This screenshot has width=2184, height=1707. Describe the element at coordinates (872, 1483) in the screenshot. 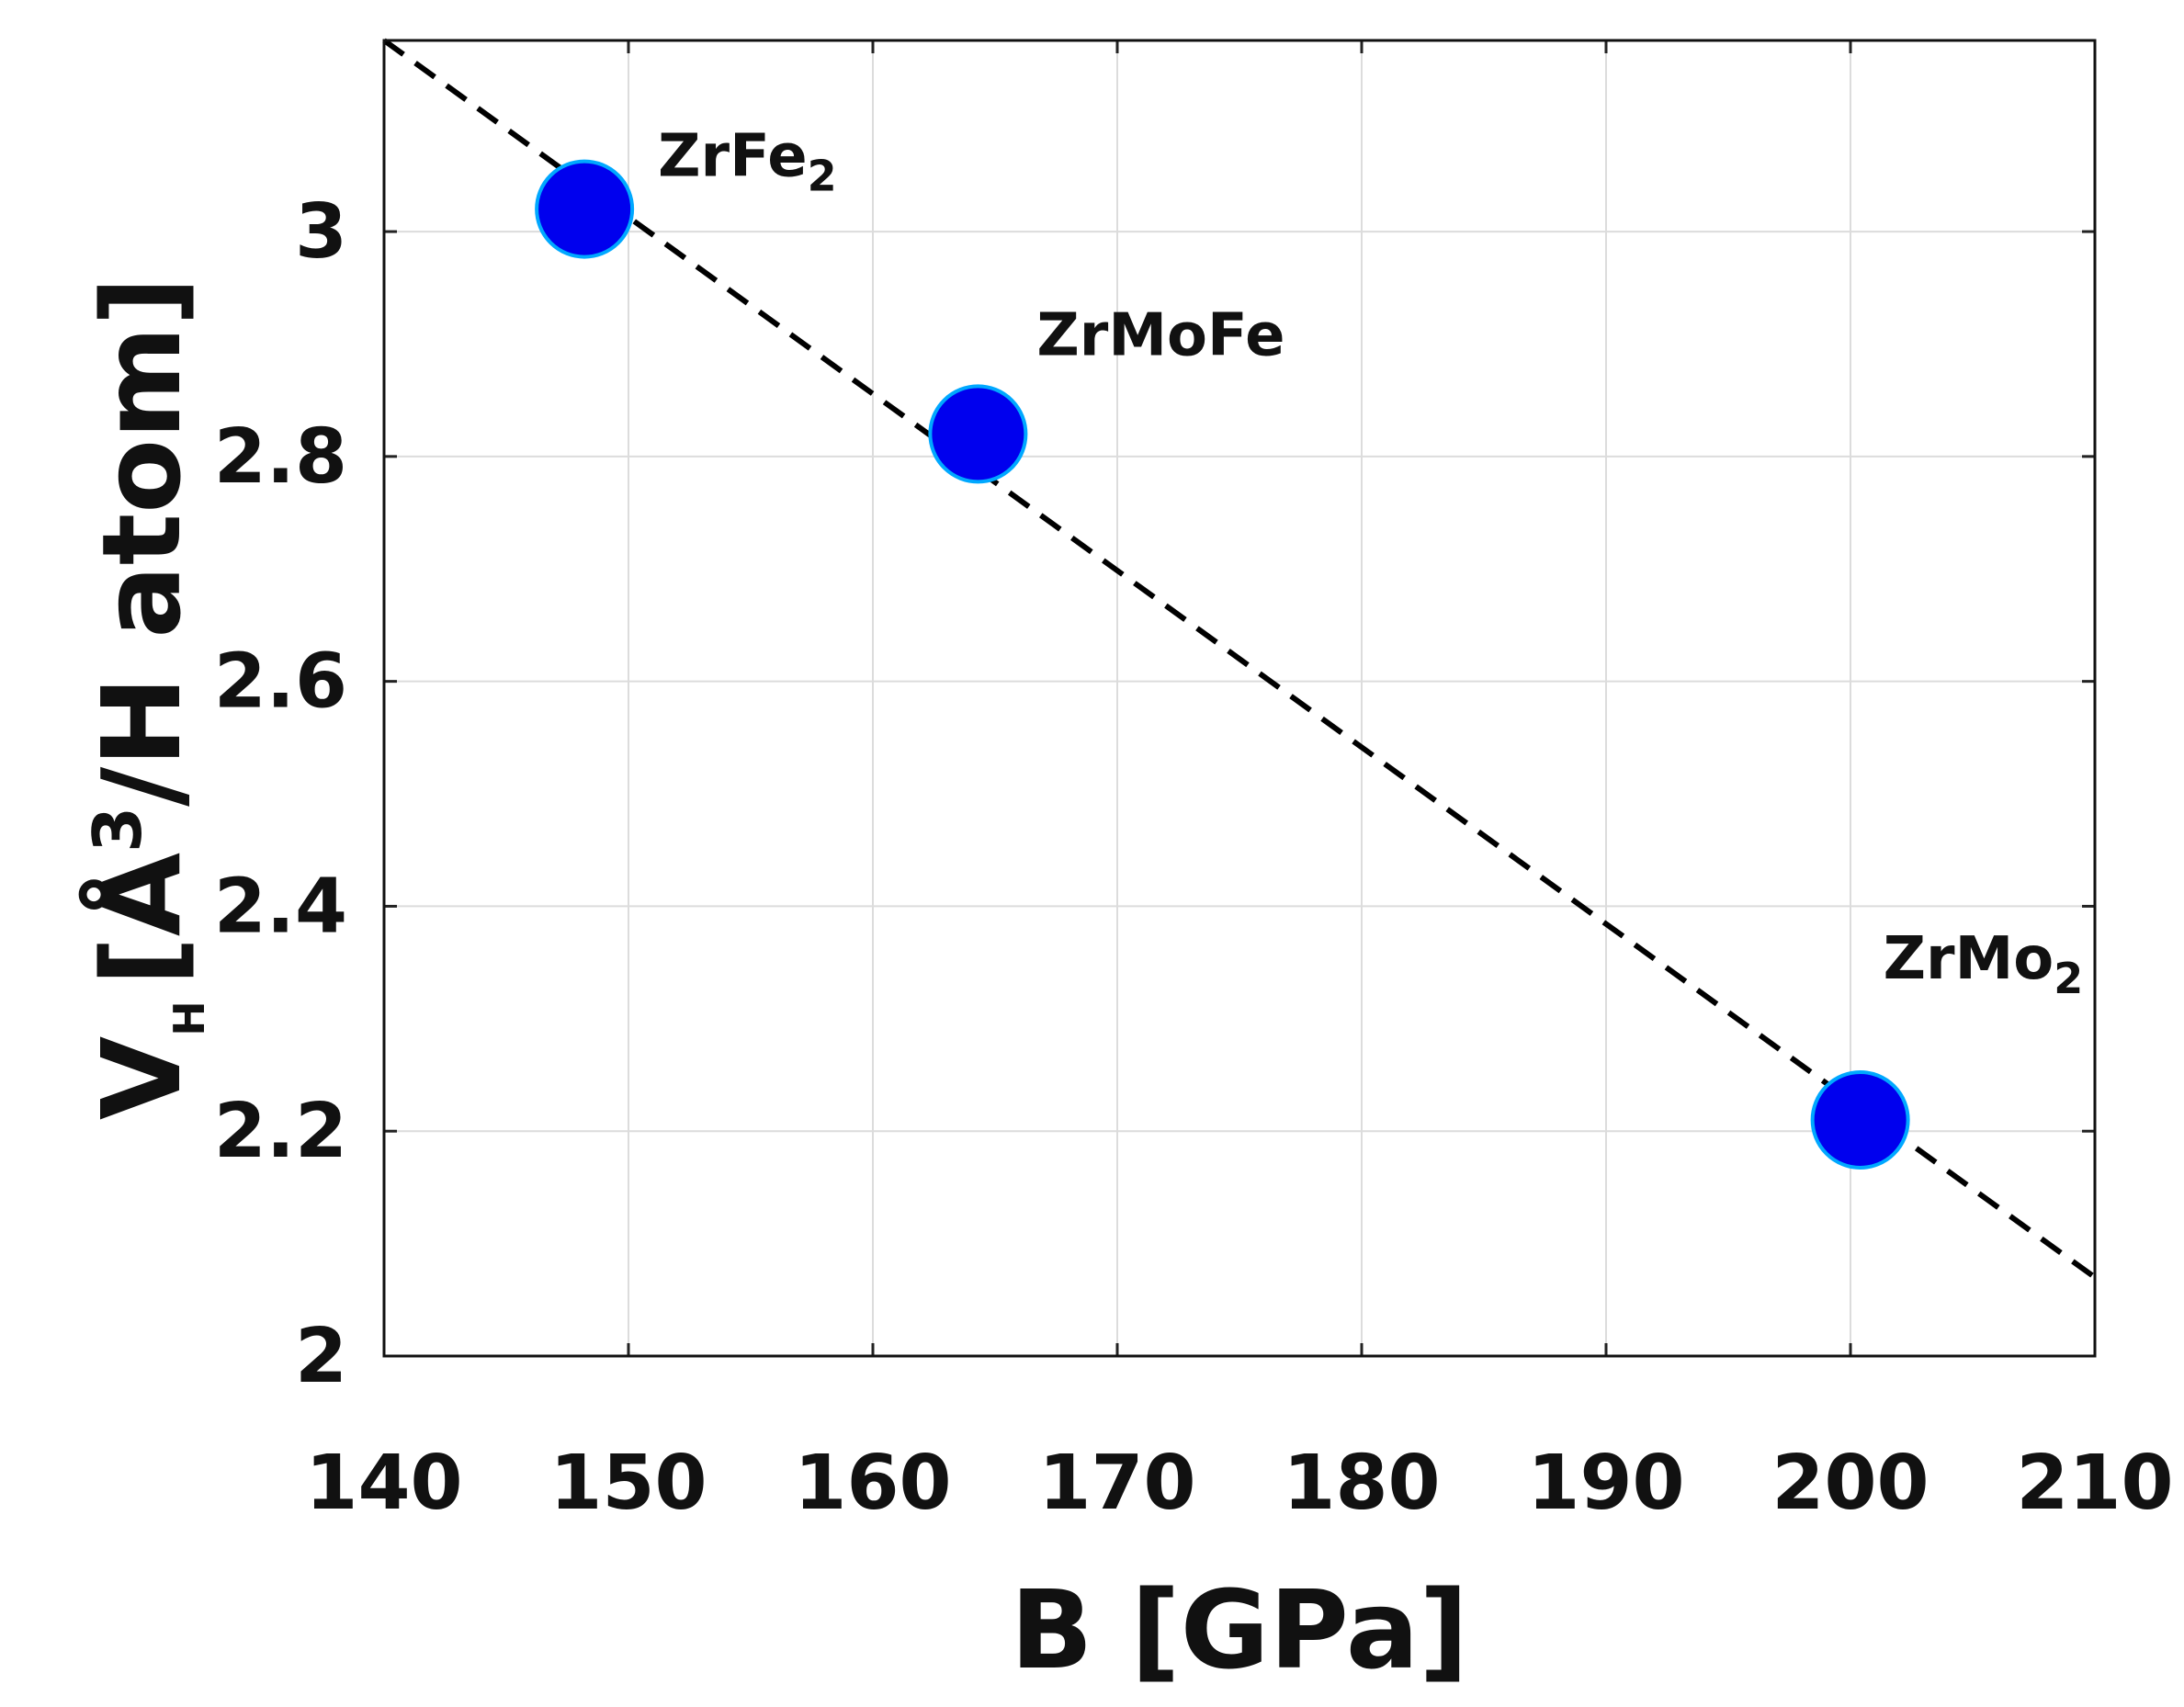

I see `x-tick-label: 160` at that location.